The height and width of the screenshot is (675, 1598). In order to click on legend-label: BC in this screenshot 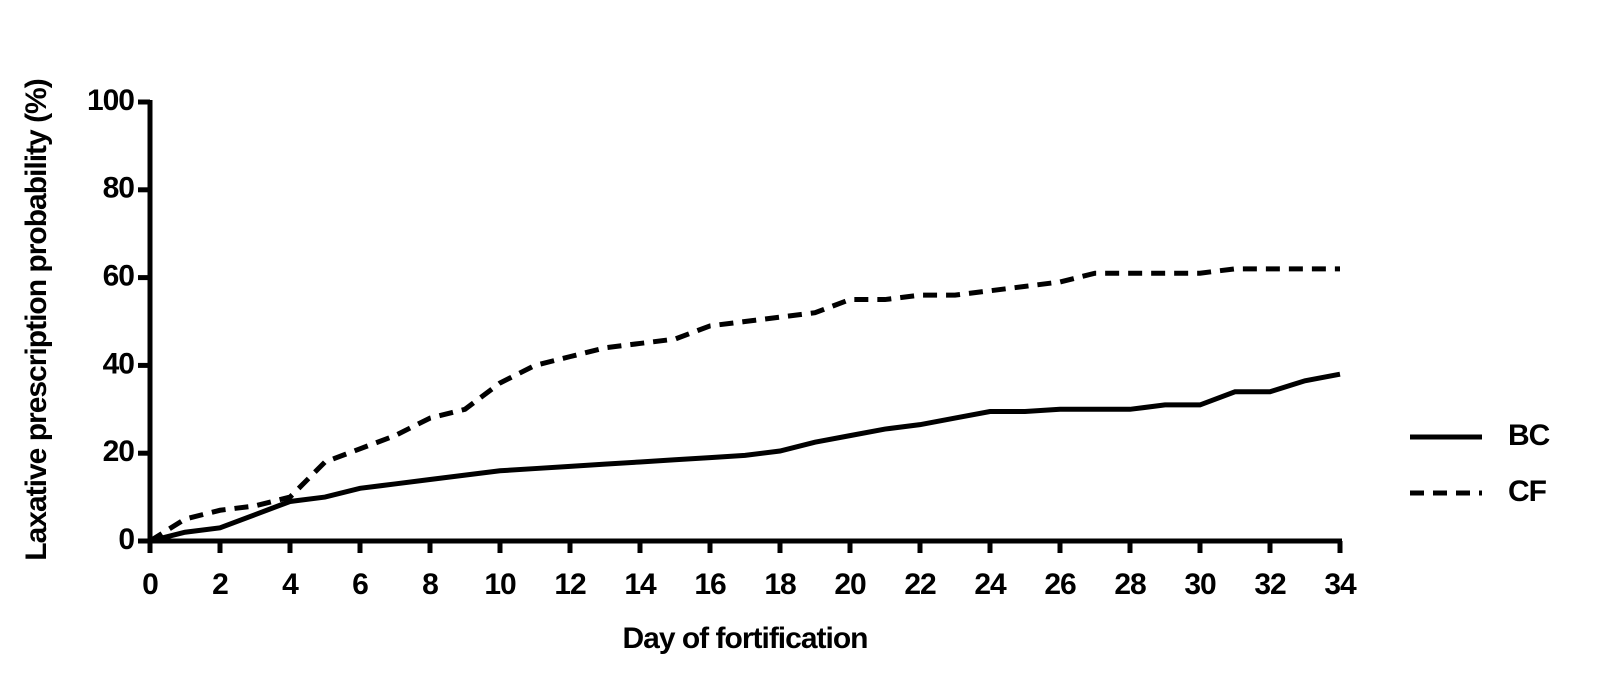, I will do `click(1529, 435)`.